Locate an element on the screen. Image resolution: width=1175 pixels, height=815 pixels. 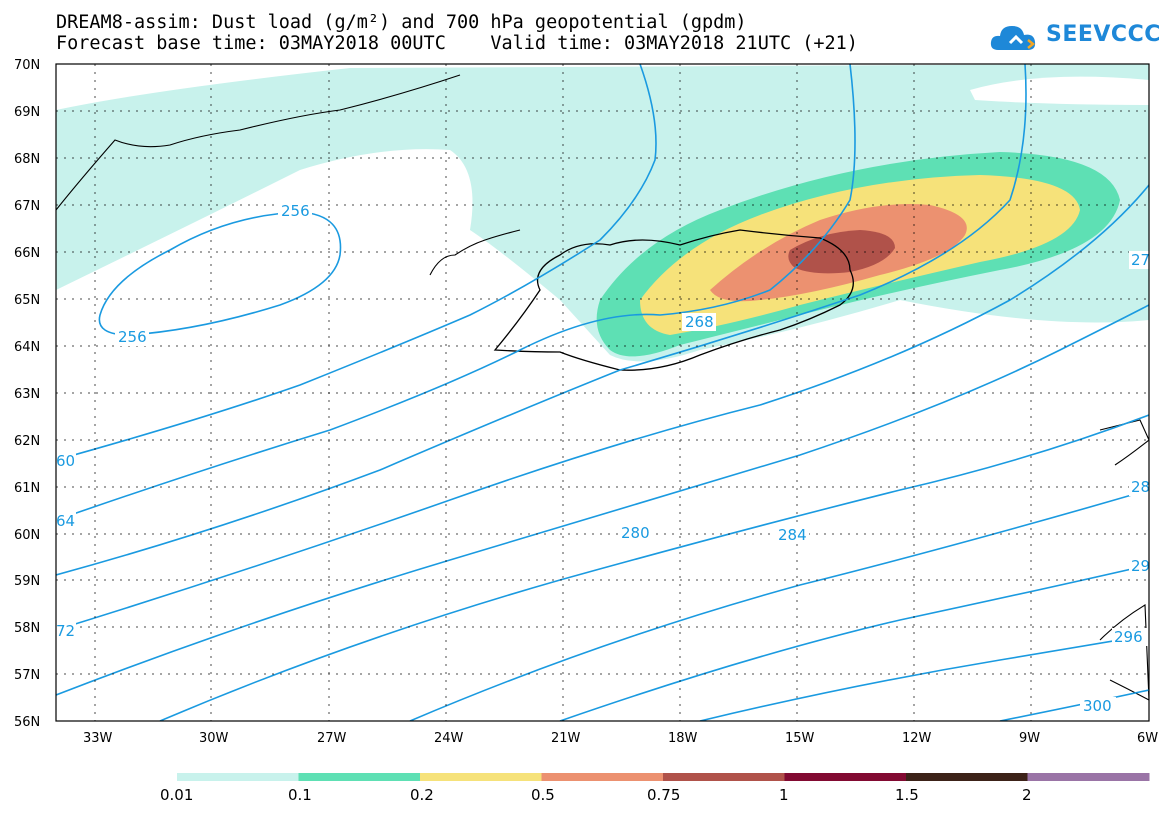
colorbar-label: 2 is located at coordinates (1027, 795).